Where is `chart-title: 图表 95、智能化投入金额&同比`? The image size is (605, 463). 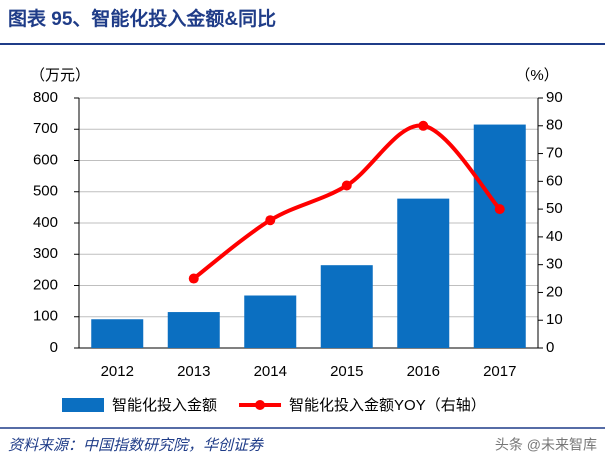
chart-title: 图表 95、智能化投入金额&同比 is located at coordinates (142, 18).